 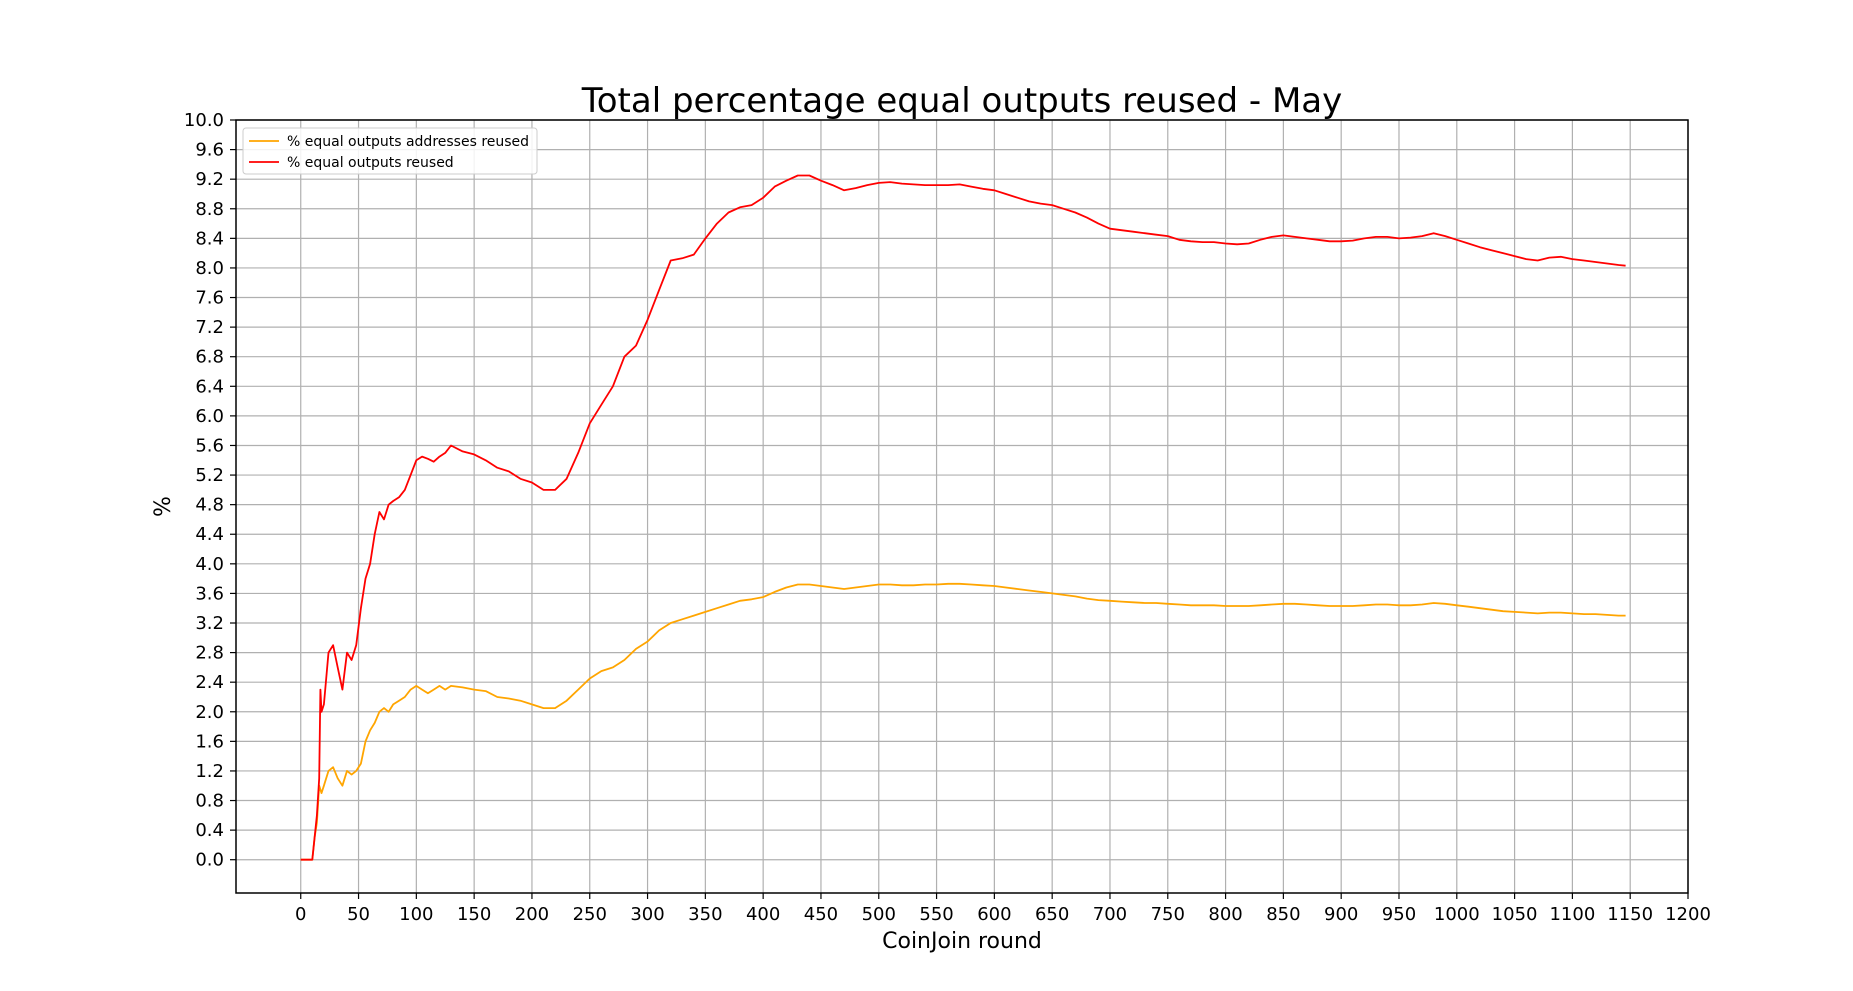 I want to click on x-tick-label: 400, so click(x=763, y=914).